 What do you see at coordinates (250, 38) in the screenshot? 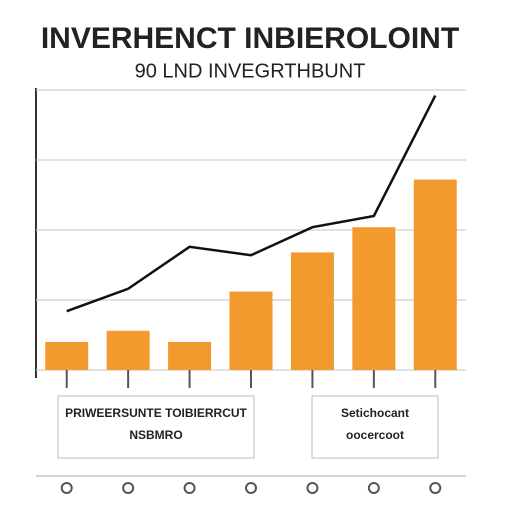
I see `chart-title: INVERHENCT INBIEROLOINT` at bounding box center [250, 38].